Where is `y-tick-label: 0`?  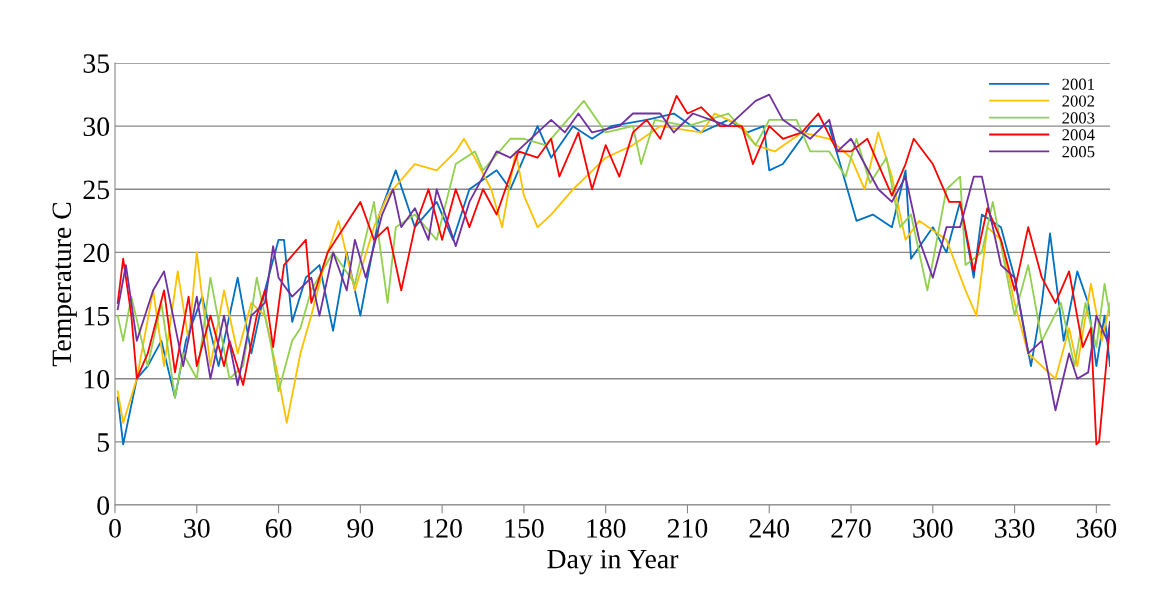
y-tick-label: 0 is located at coordinates (103, 505).